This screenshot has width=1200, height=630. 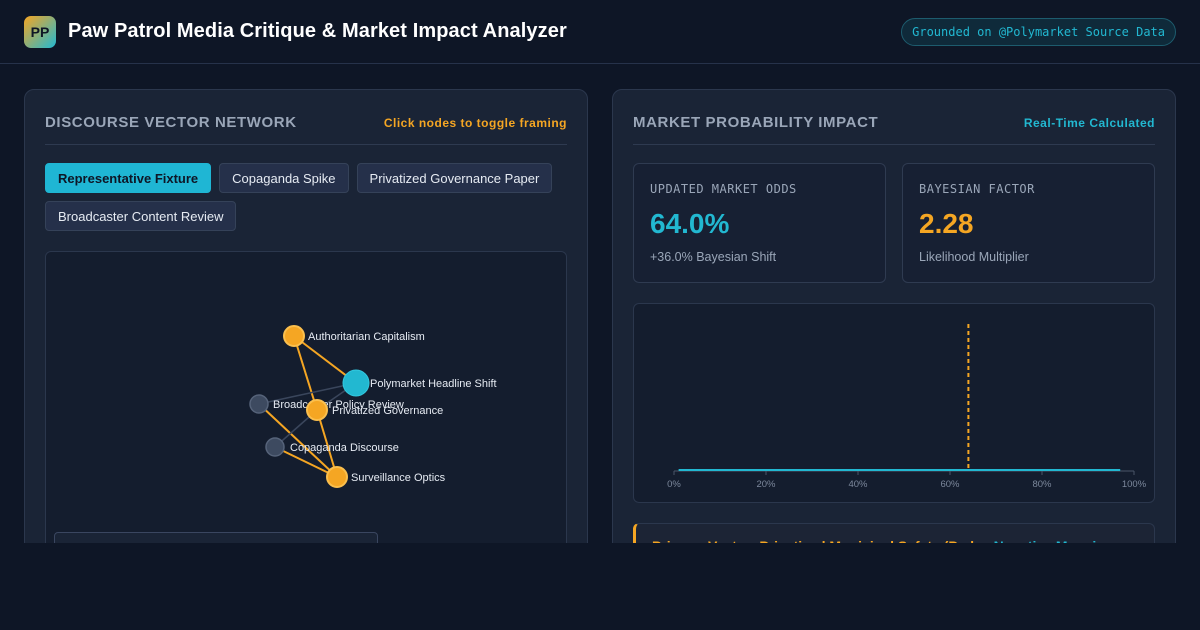 I want to click on x-tick-label: 20%, so click(x=766, y=484).